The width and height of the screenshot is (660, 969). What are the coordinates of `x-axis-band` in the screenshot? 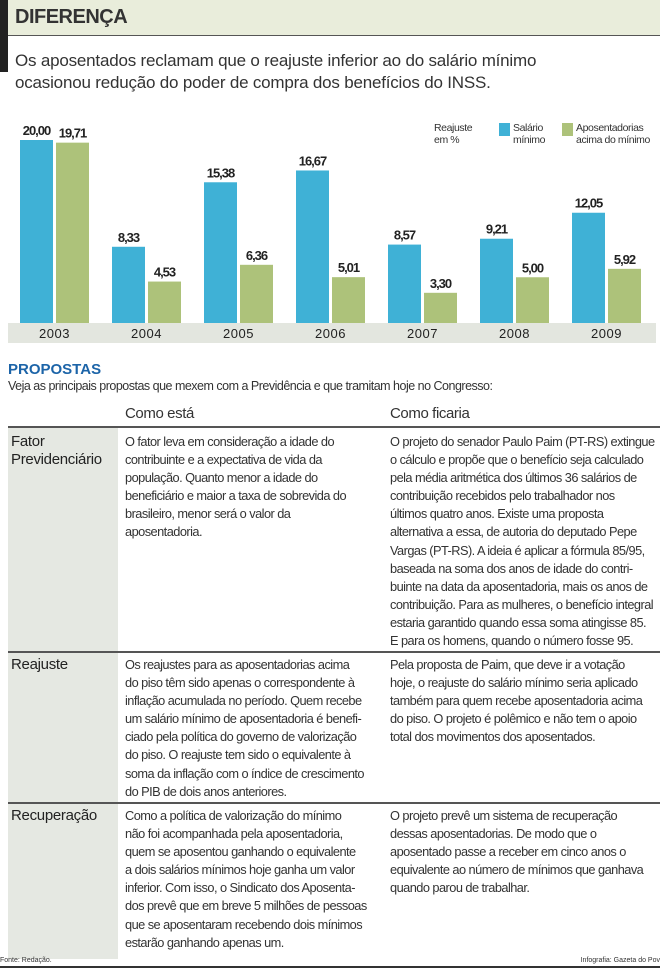 It's located at (332, 333).